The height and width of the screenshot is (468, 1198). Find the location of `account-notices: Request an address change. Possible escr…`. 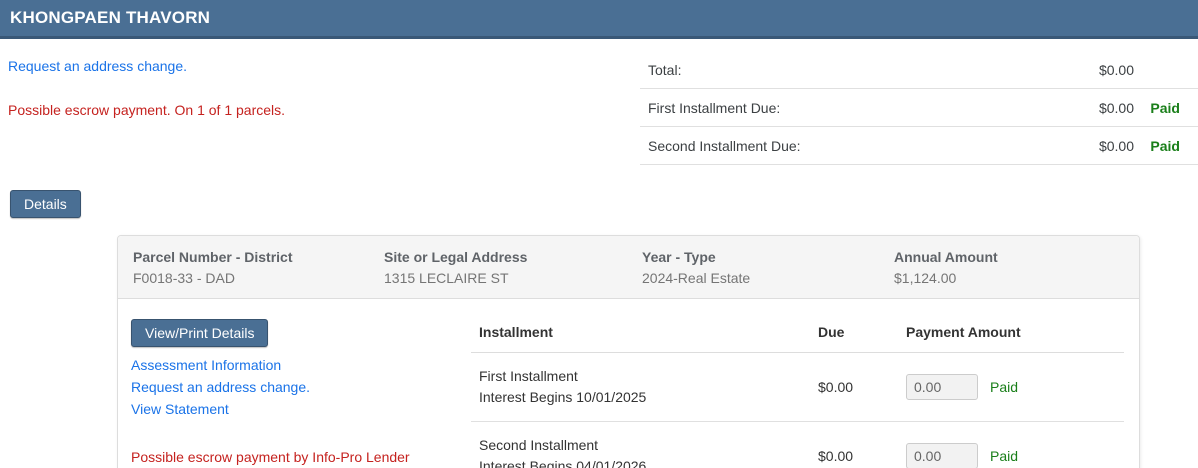

account-notices: Request an address change. Possible escr… is located at coordinates (142, 78).